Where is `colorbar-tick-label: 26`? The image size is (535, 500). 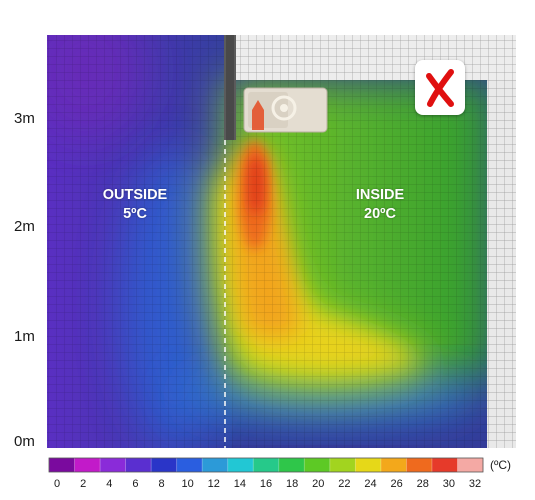 colorbar-tick-label: 26 is located at coordinates (396, 484).